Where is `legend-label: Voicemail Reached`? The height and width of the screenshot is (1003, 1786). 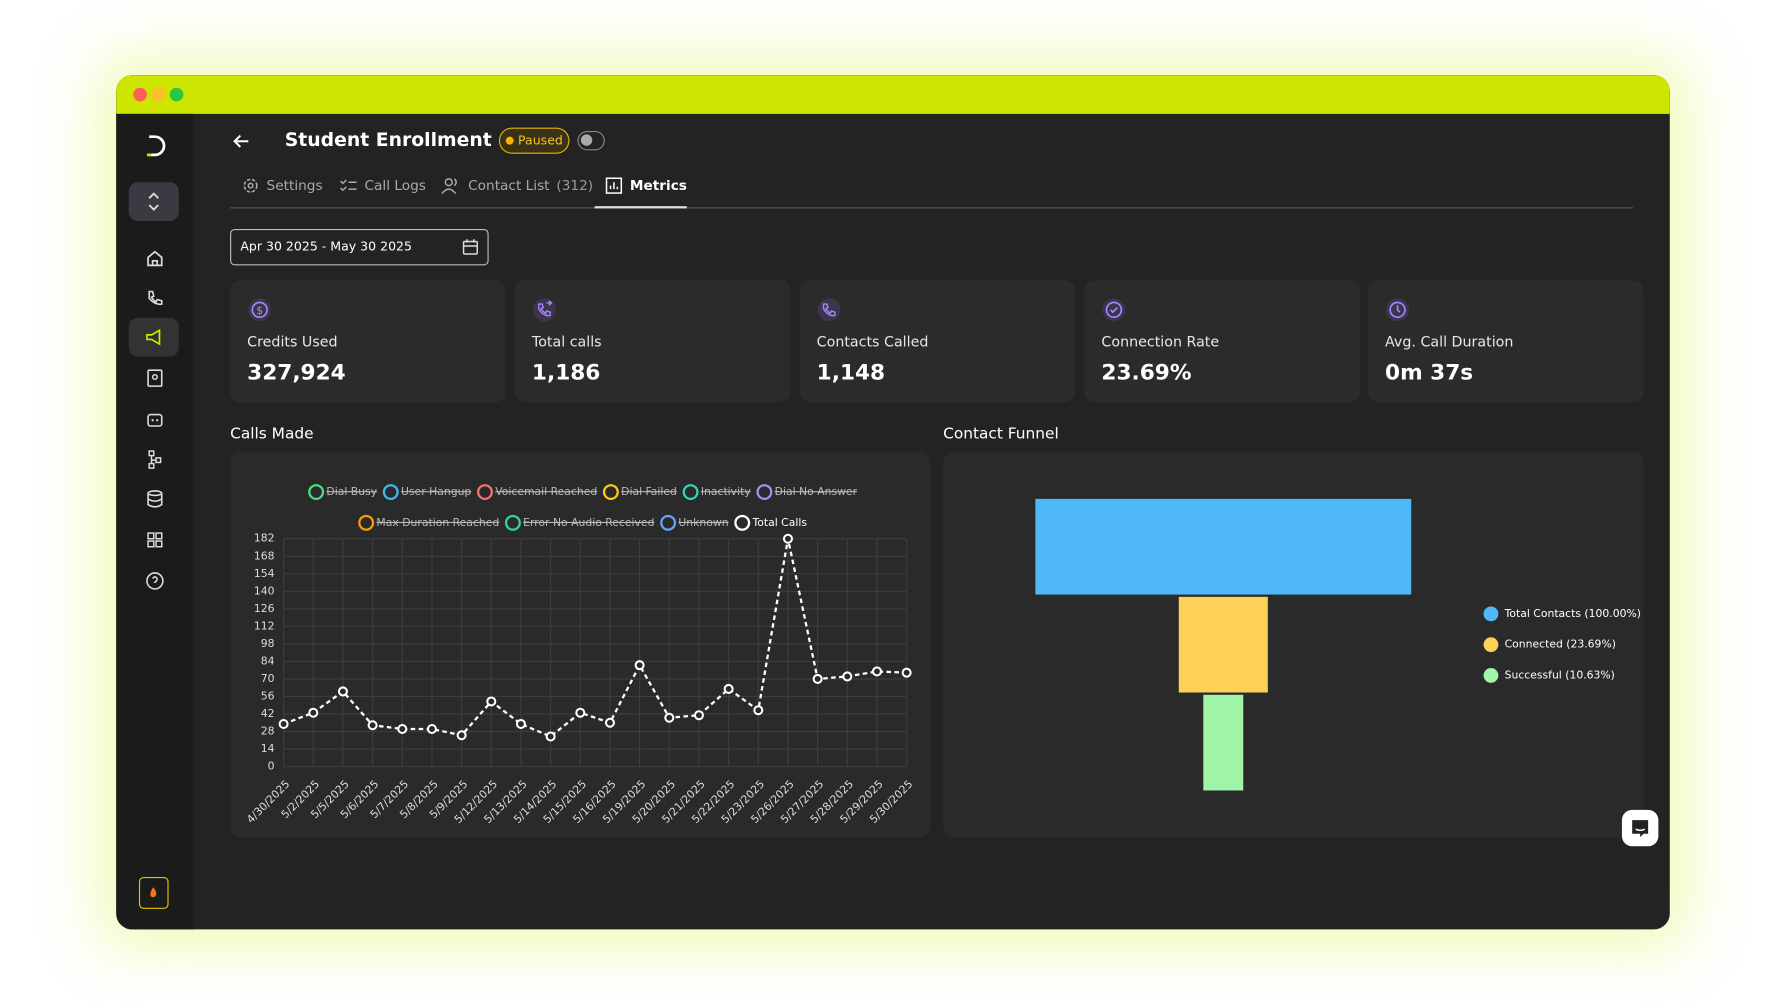
legend-label: Voicemail Reached is located at coordinates (546, 491).